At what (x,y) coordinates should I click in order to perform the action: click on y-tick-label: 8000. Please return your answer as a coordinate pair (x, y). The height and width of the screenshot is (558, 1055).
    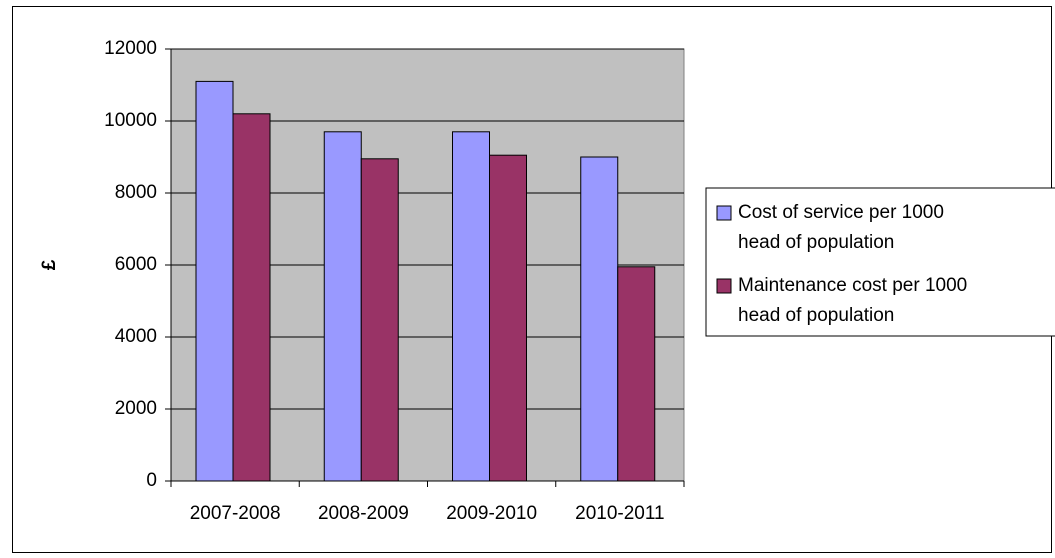
    Looking at the image, I should click on (136, 192).